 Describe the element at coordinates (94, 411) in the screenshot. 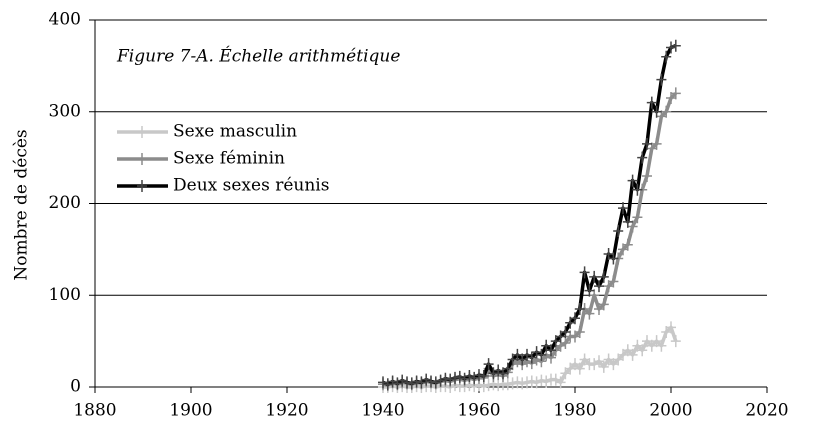

I see `x-tick-label: 1880` at that location.